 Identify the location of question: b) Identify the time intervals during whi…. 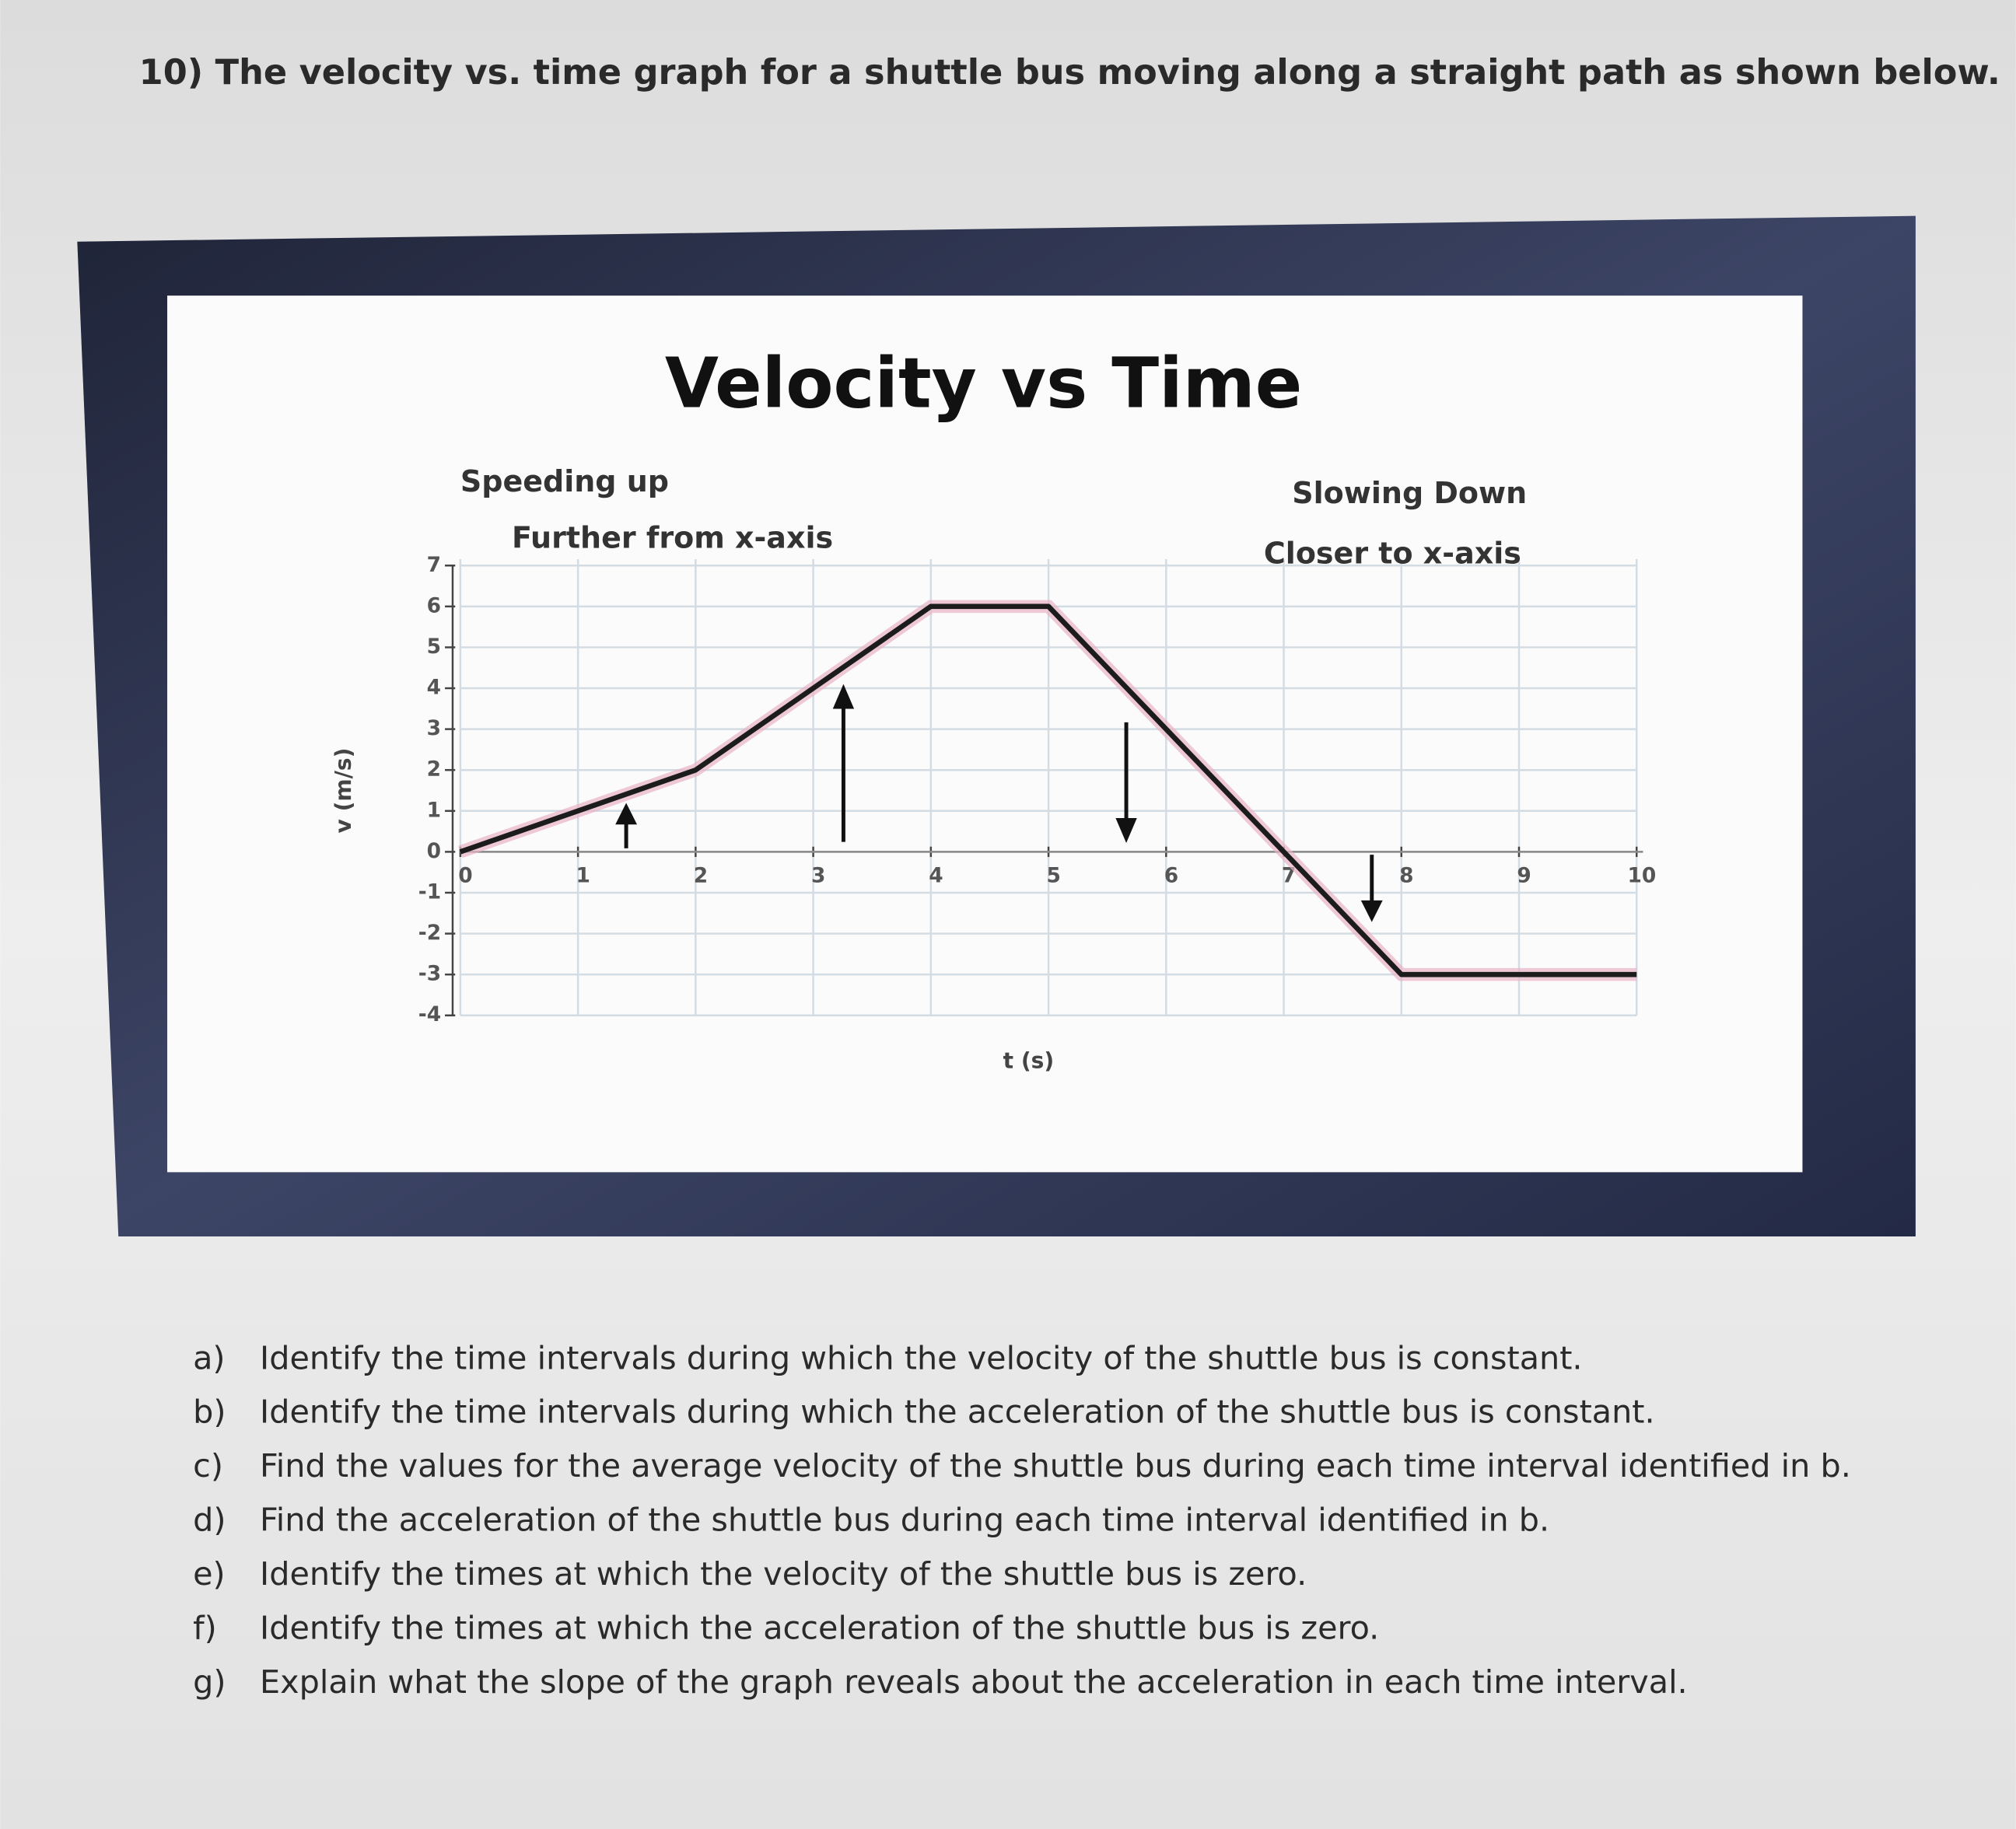
(1041, 1413).